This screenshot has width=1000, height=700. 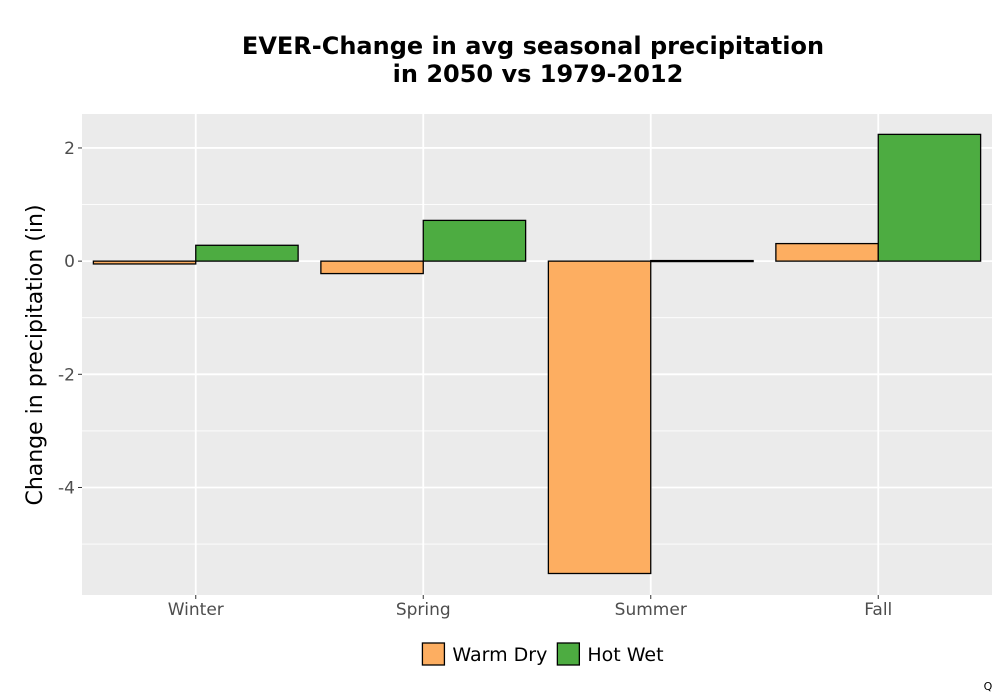 I want to click on x-tick-label: Fall, so click(x=878, y=610).